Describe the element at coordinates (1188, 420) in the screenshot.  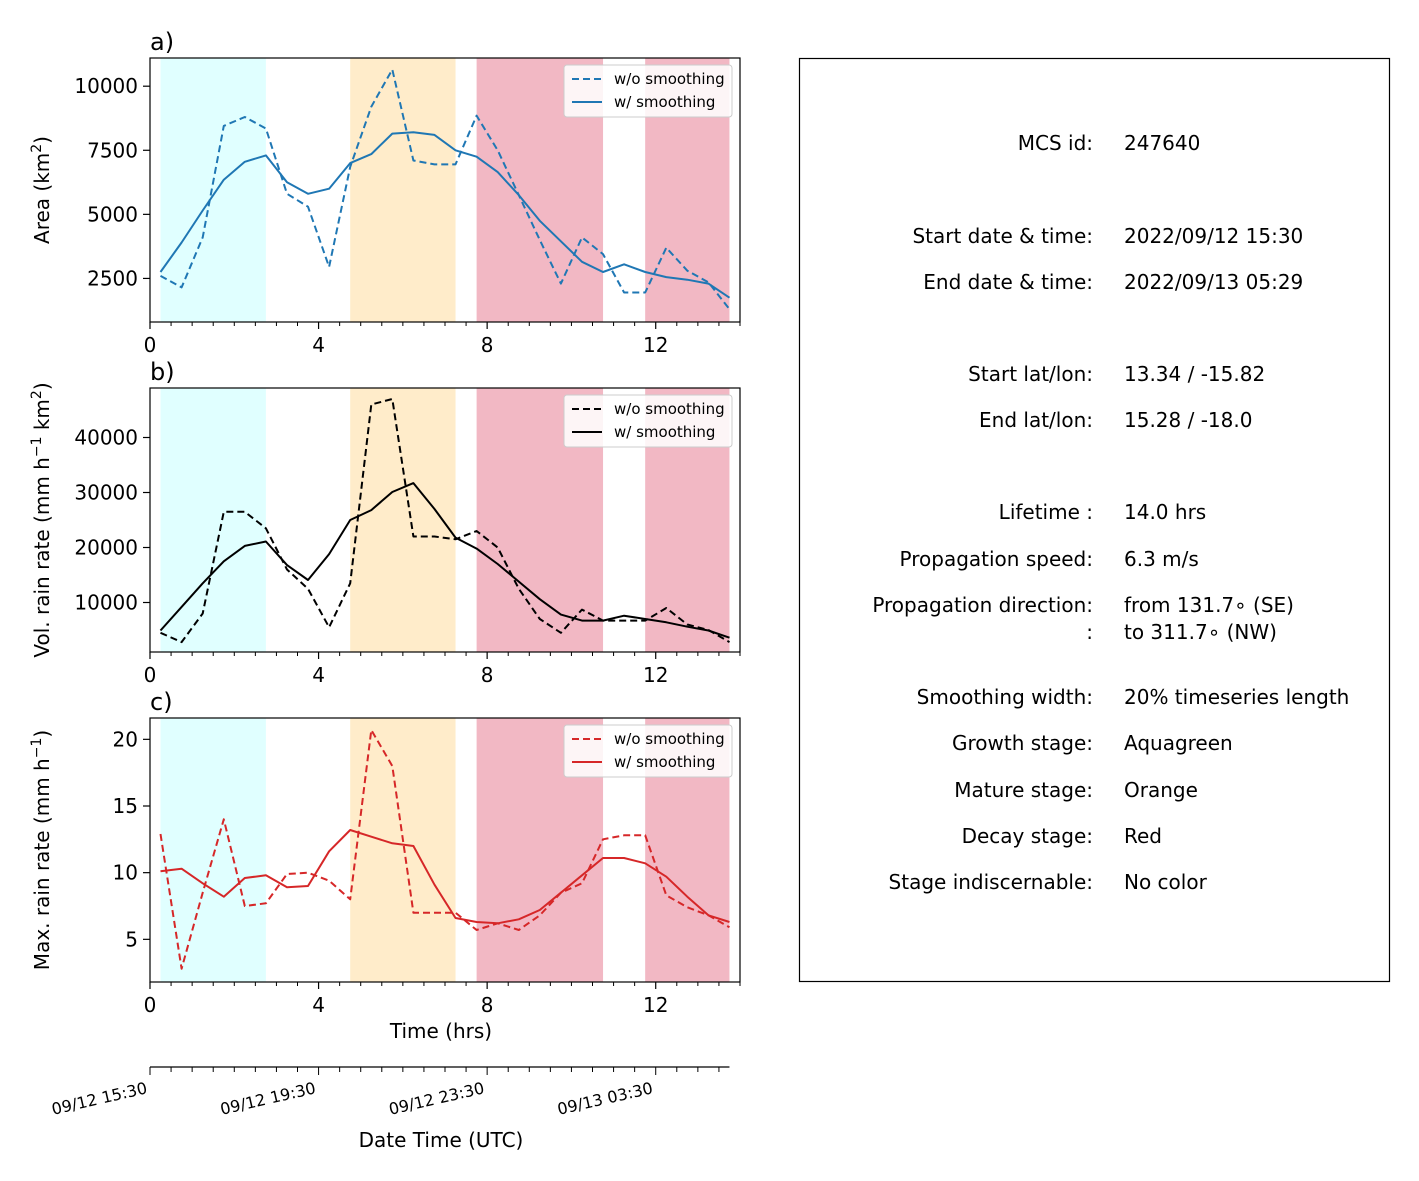
I see `info-value: 15.28 / -18.0` at that location.